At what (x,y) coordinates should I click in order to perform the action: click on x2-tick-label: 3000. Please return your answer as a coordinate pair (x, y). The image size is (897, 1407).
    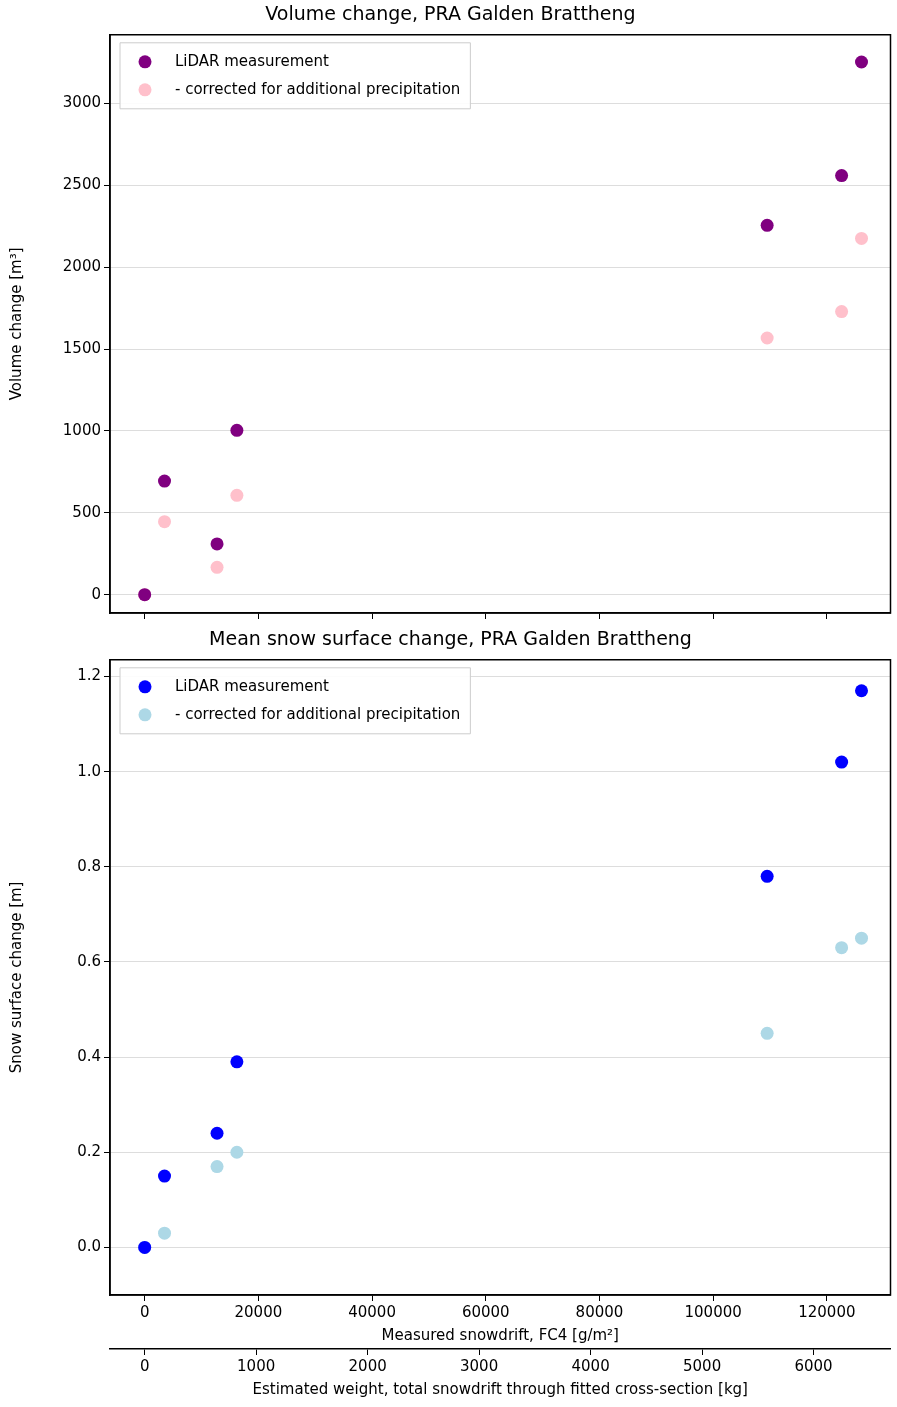
    Looking at the image, I should click on (479, 1365).